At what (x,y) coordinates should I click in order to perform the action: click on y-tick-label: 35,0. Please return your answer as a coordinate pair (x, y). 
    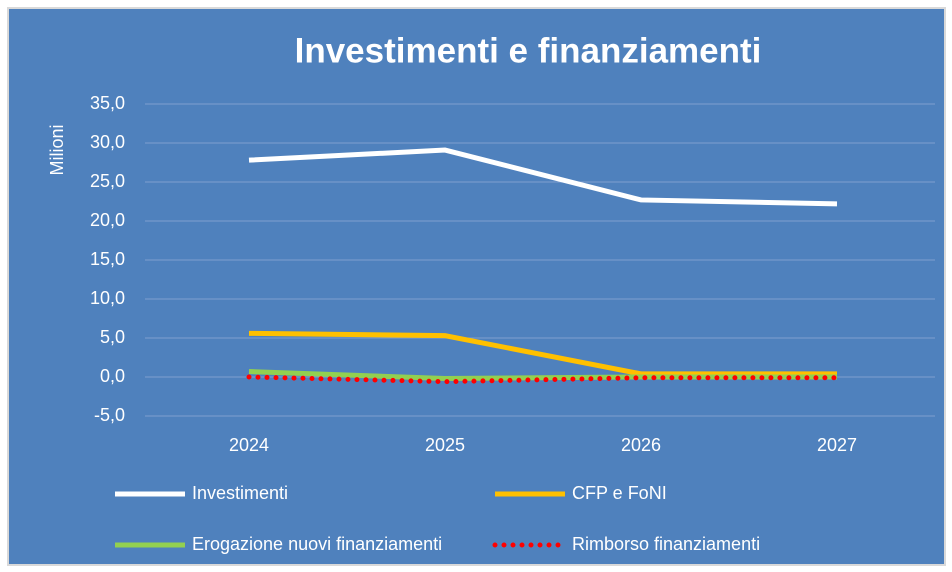
    Looking at the image, I should click on (107, 103).